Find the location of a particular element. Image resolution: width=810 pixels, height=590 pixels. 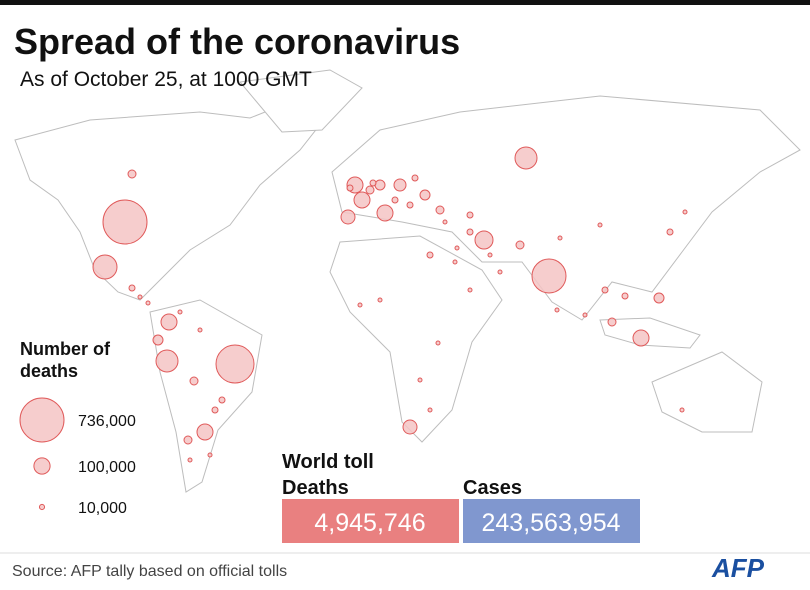

deaths-value: 4,945,746 is located at coordinates (369, 523).